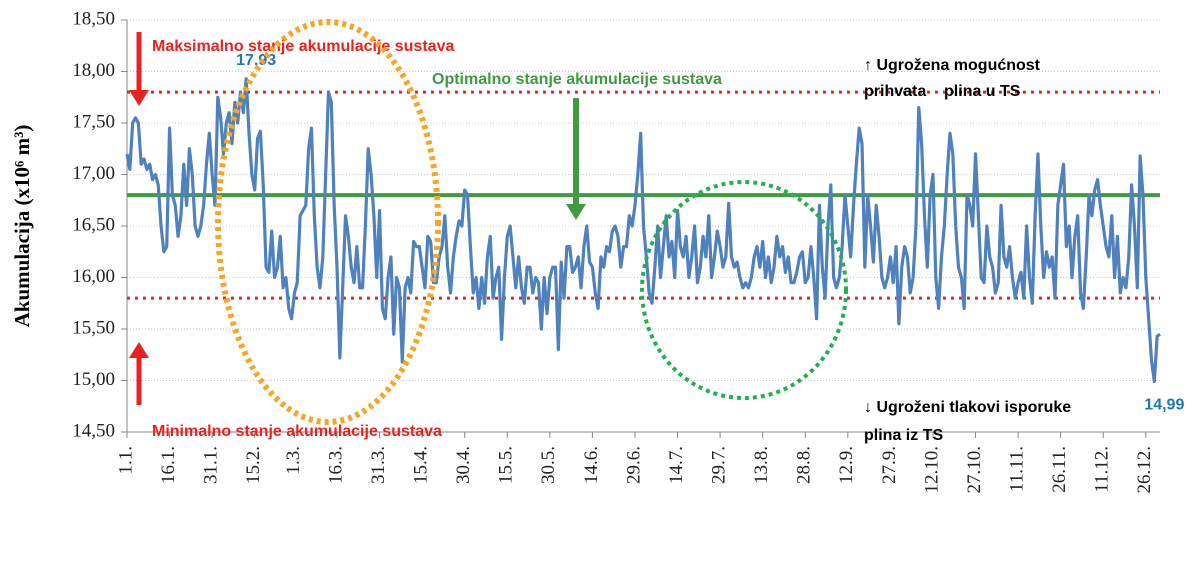 This screenshot has width=1203, height=584. I want to click on x-tick-label: 29.7., so click(718, 465).